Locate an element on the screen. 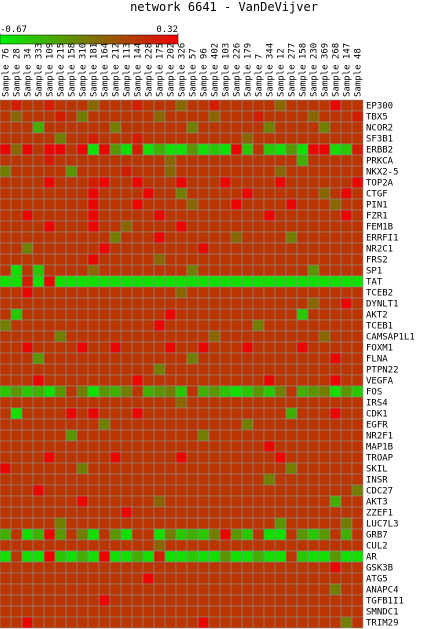  row-label: ANAPC4 is located at coordinates (382, 591).